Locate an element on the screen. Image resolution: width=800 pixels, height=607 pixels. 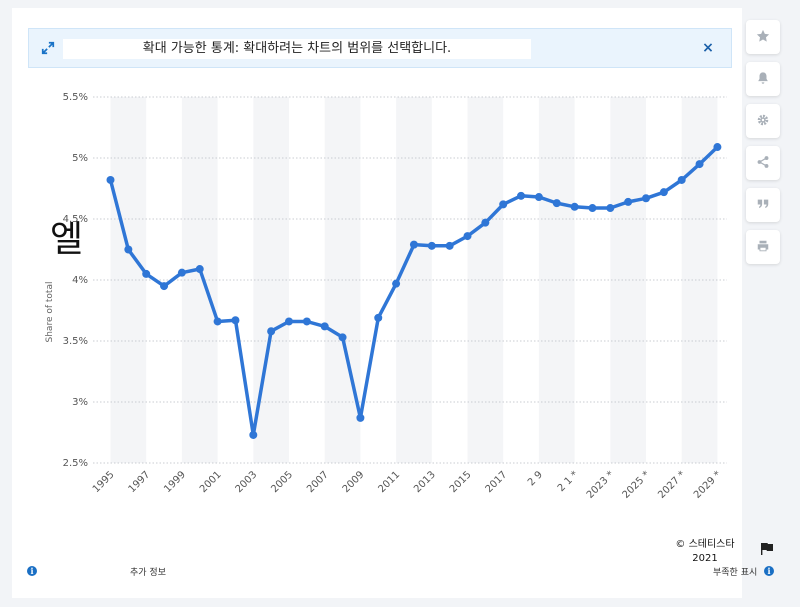
credit-line-1: © 스테티스타 is located at coordinates (705, 544).